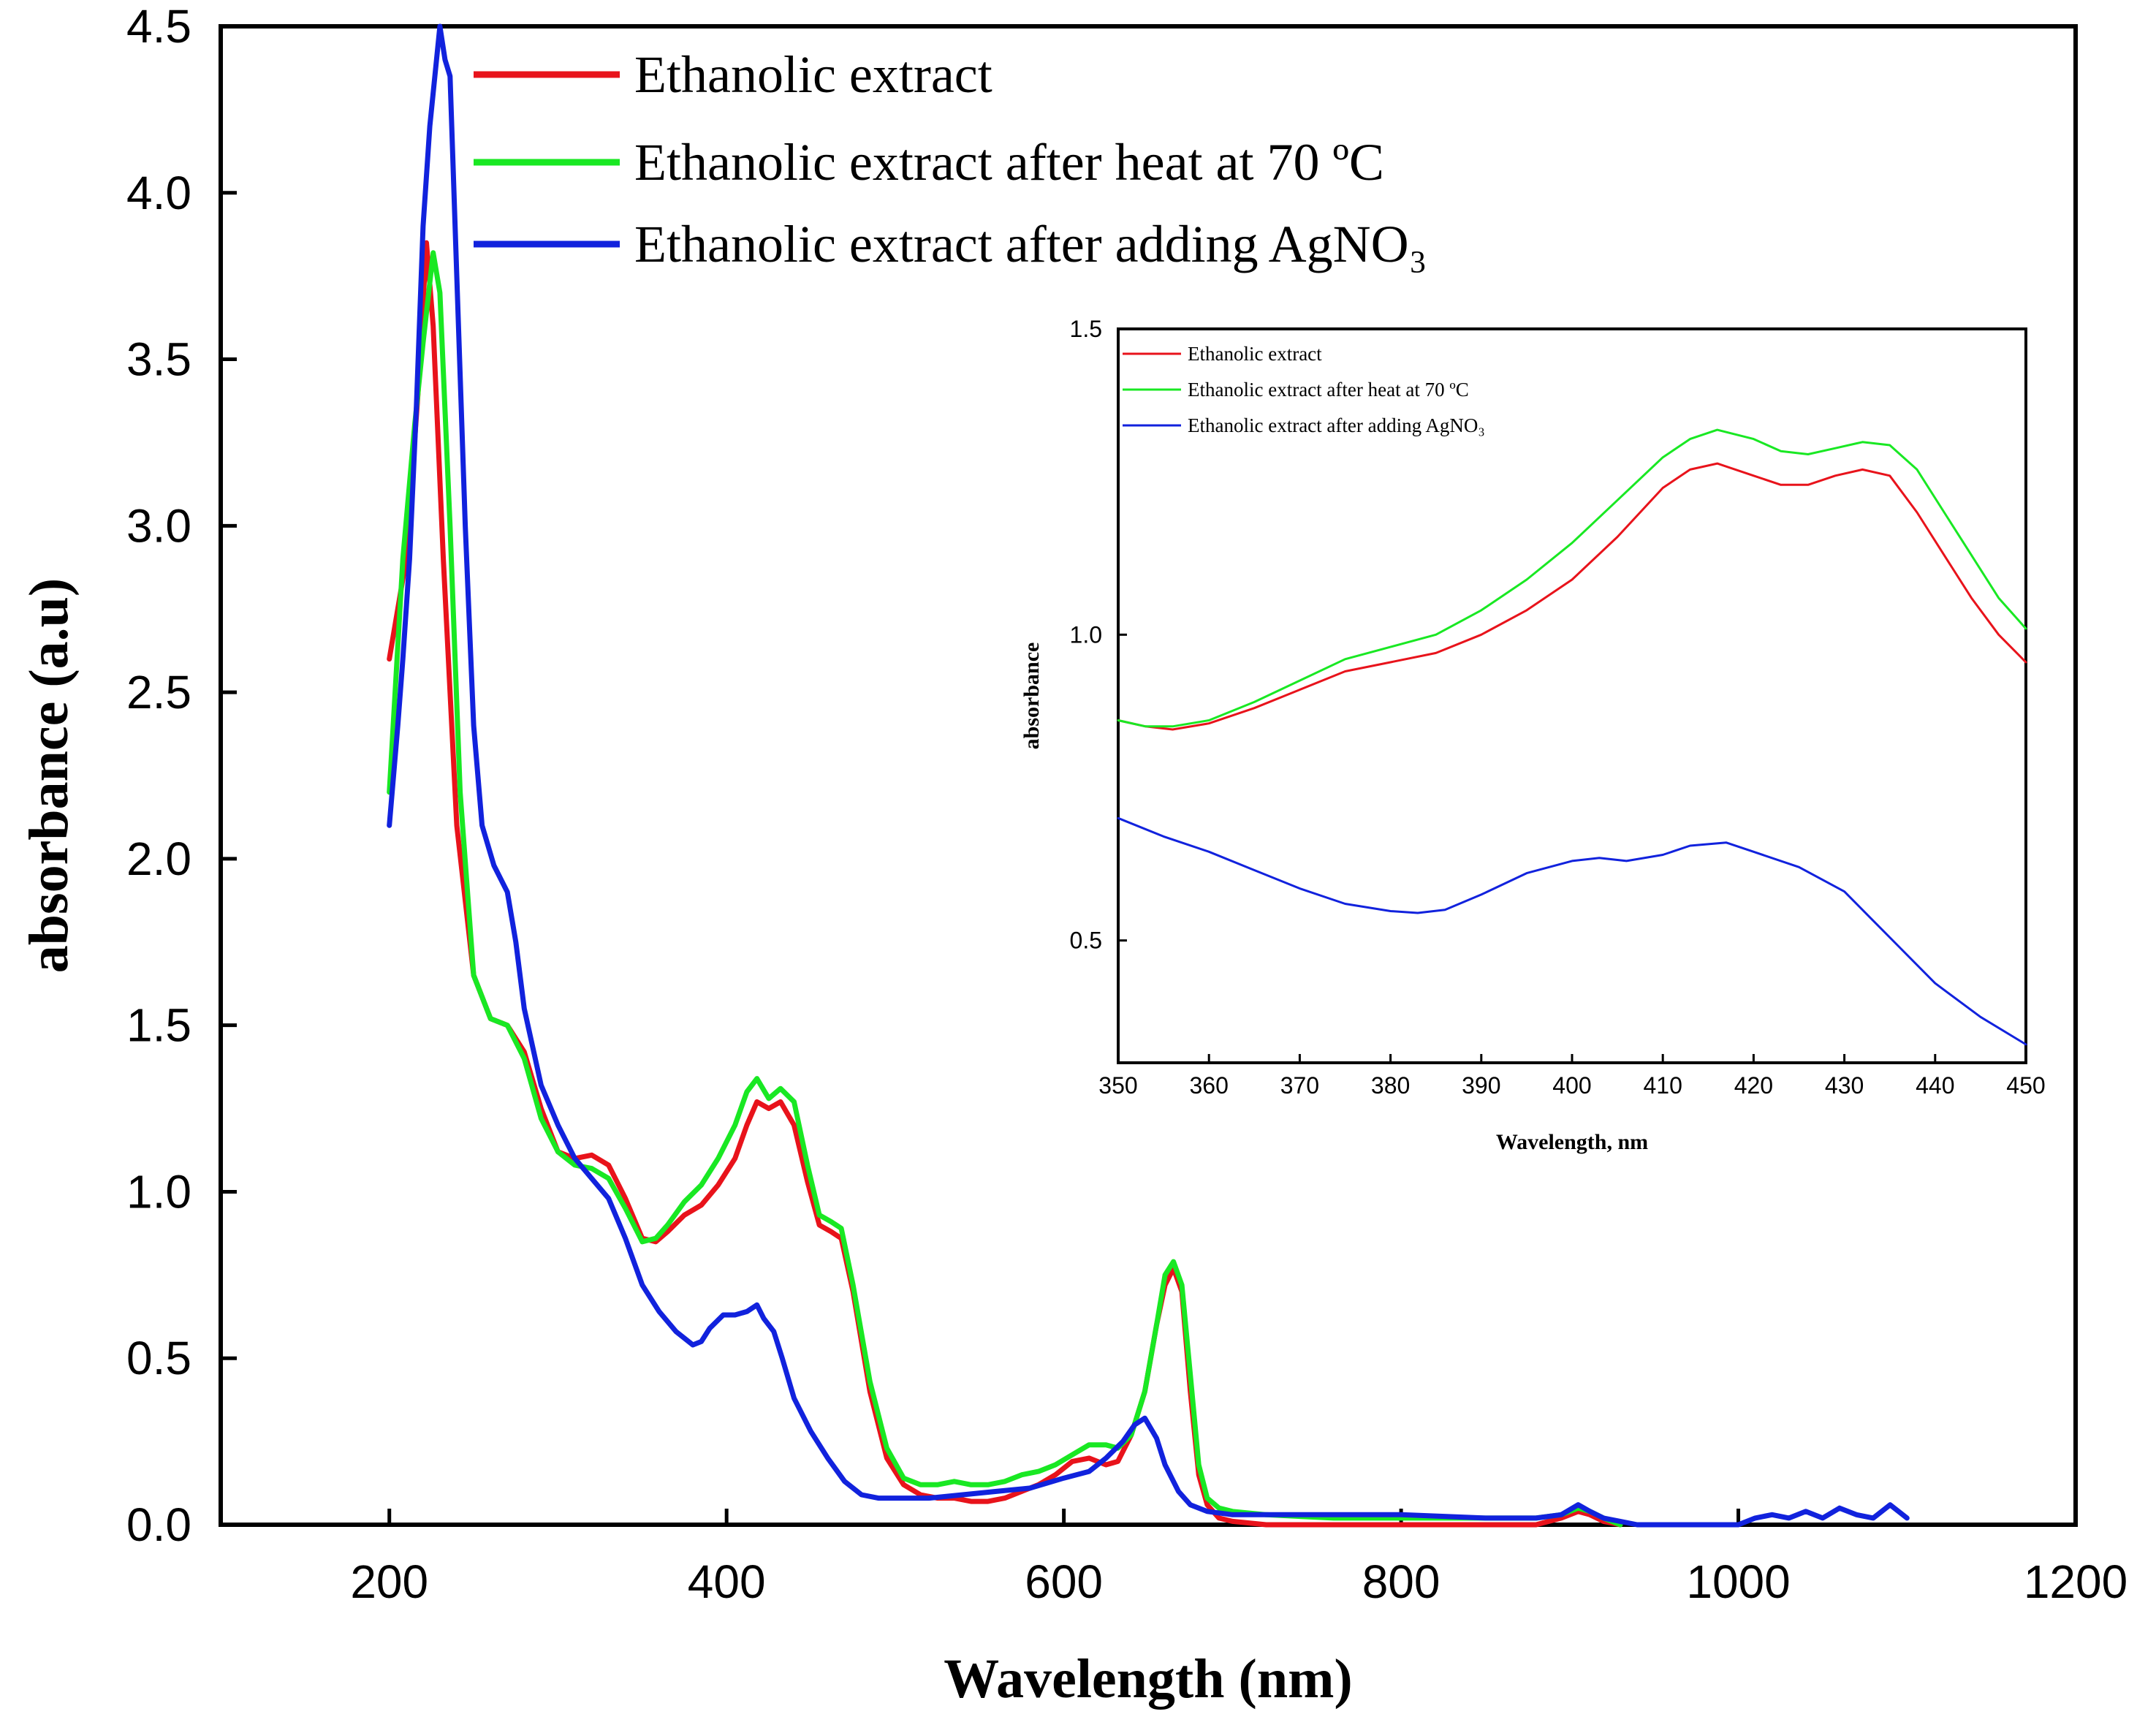  Describe the element at coordinates (1086, 329) in the screenshot. I see `inset-ytick-label: 1.5` at that location.